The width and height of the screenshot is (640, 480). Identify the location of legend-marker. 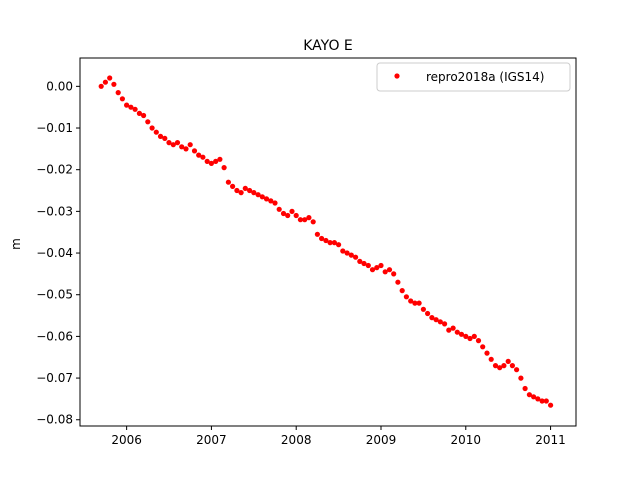
(397, 76).